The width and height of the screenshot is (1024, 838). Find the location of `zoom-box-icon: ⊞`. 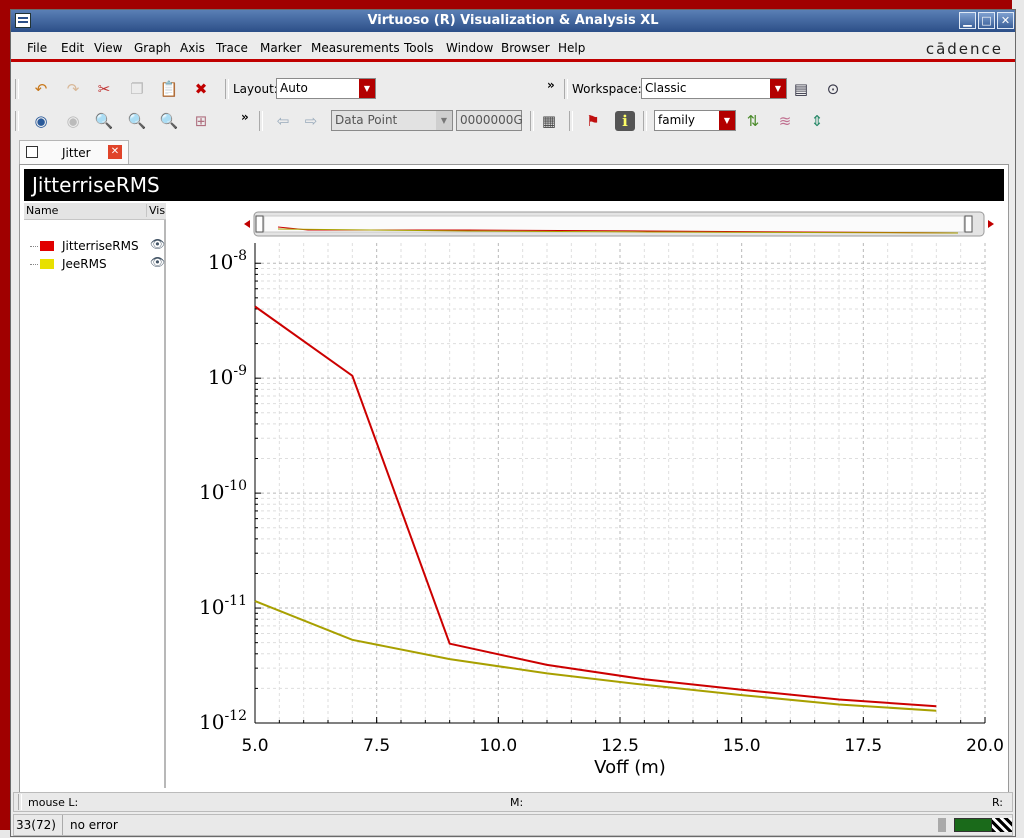

zoom-box-icon: ⊞ is located at coordinates (201, 121).